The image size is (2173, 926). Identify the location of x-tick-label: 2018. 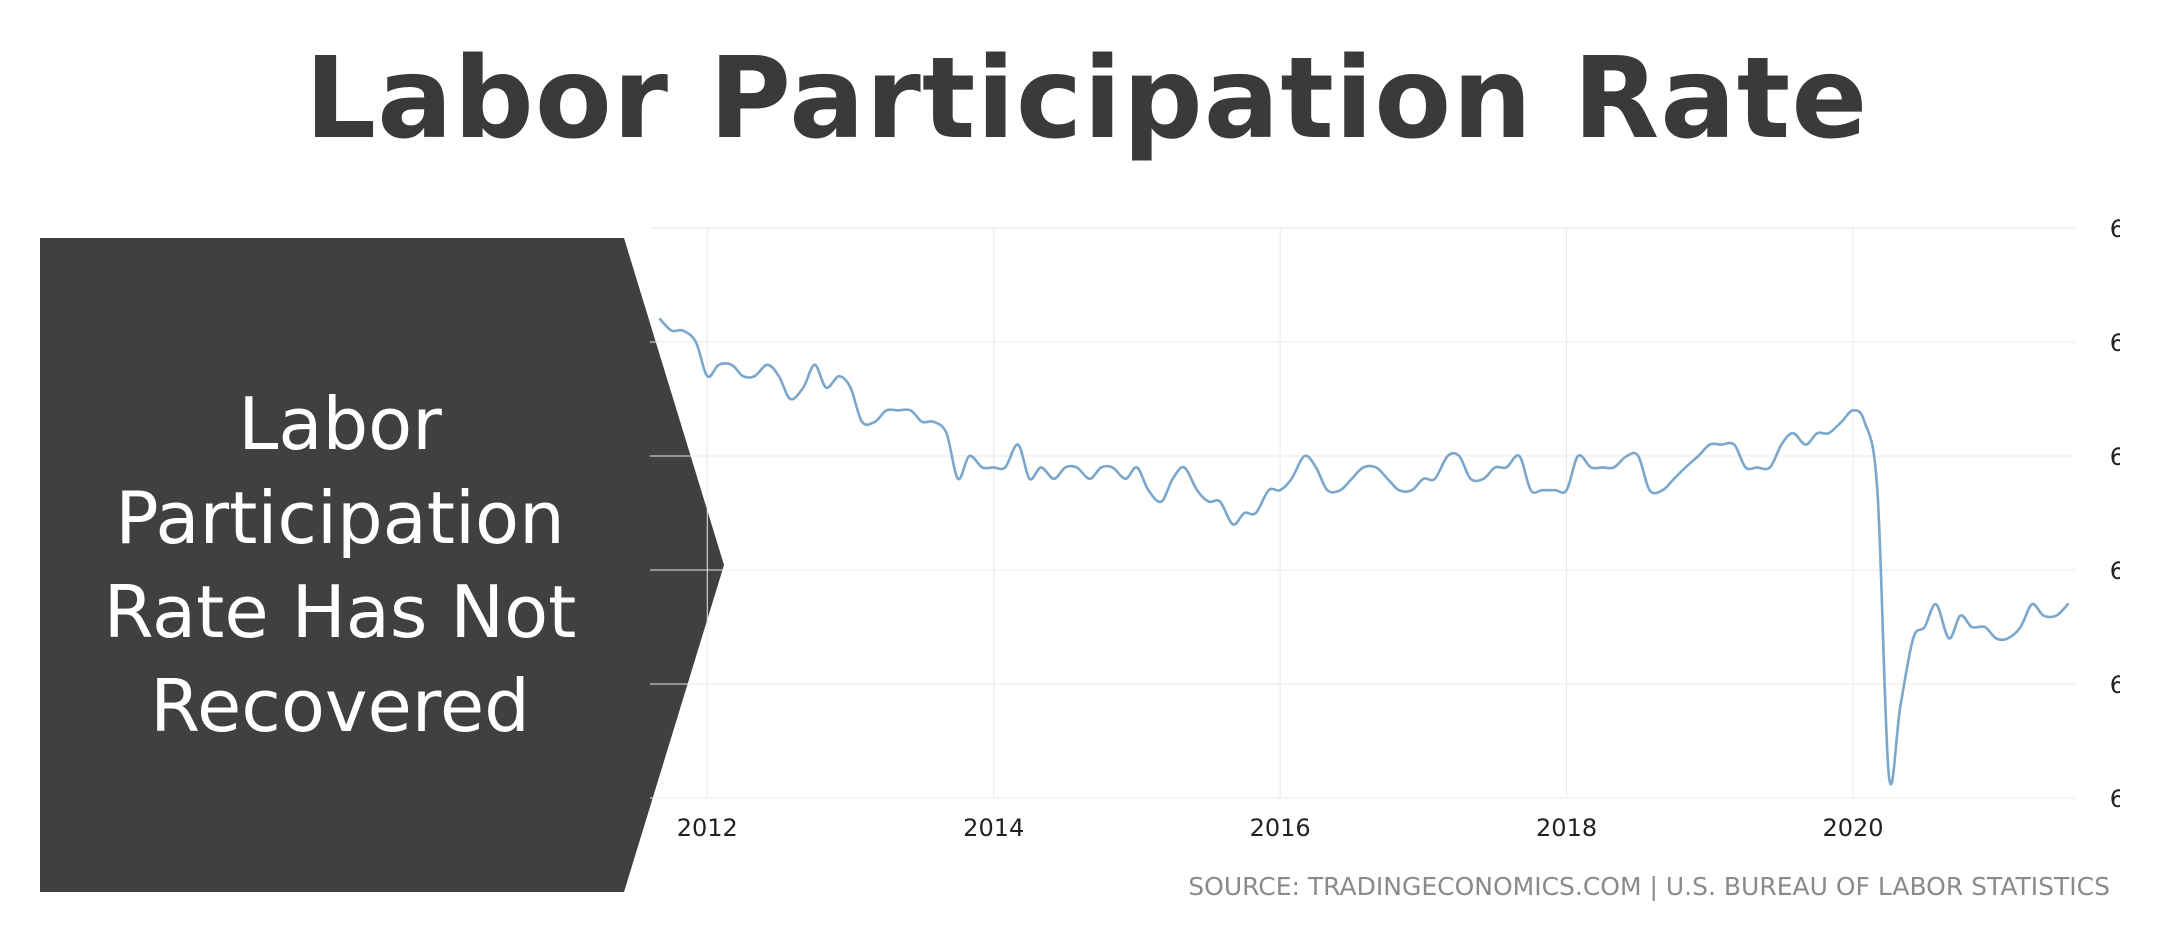
(1566, 828).